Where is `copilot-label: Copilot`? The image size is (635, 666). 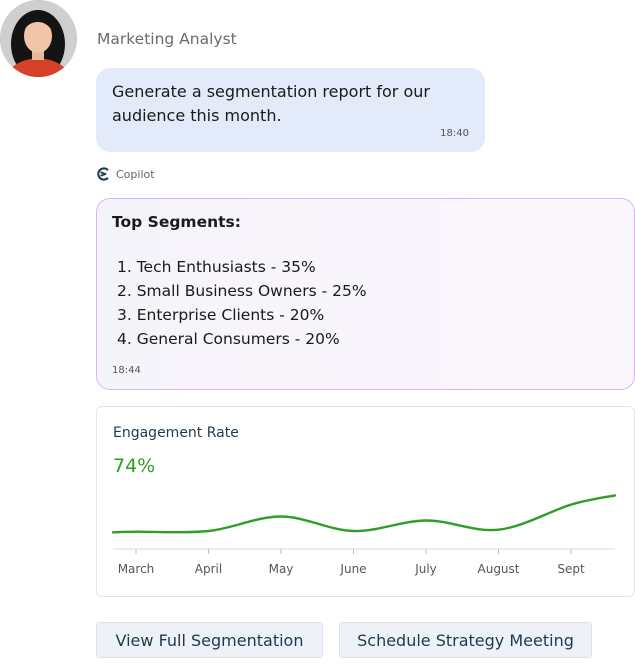
copilot-label: Copilot is located at coordinates (125, 174).